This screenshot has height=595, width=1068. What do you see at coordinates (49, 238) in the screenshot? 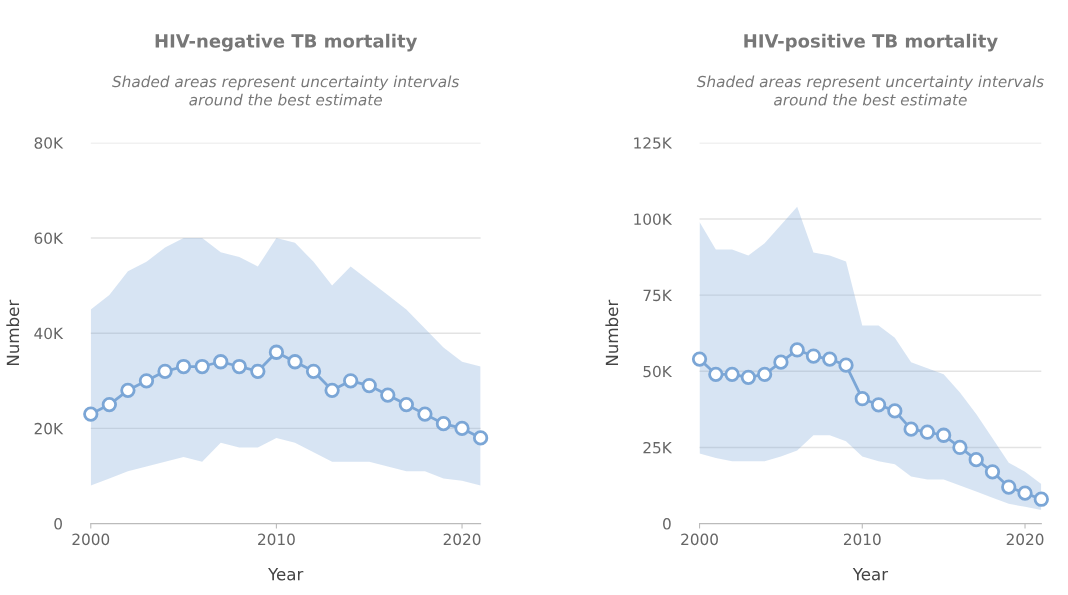
I see `y-tick-label: 60K` at bounding box center [49, 238].